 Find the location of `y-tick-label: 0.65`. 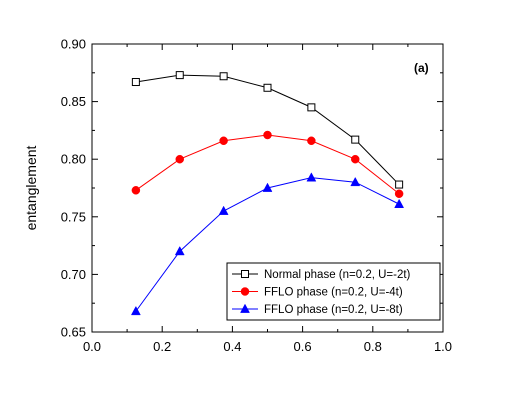

y-tick-label: 0.65 is located at coordinates (73, 332).